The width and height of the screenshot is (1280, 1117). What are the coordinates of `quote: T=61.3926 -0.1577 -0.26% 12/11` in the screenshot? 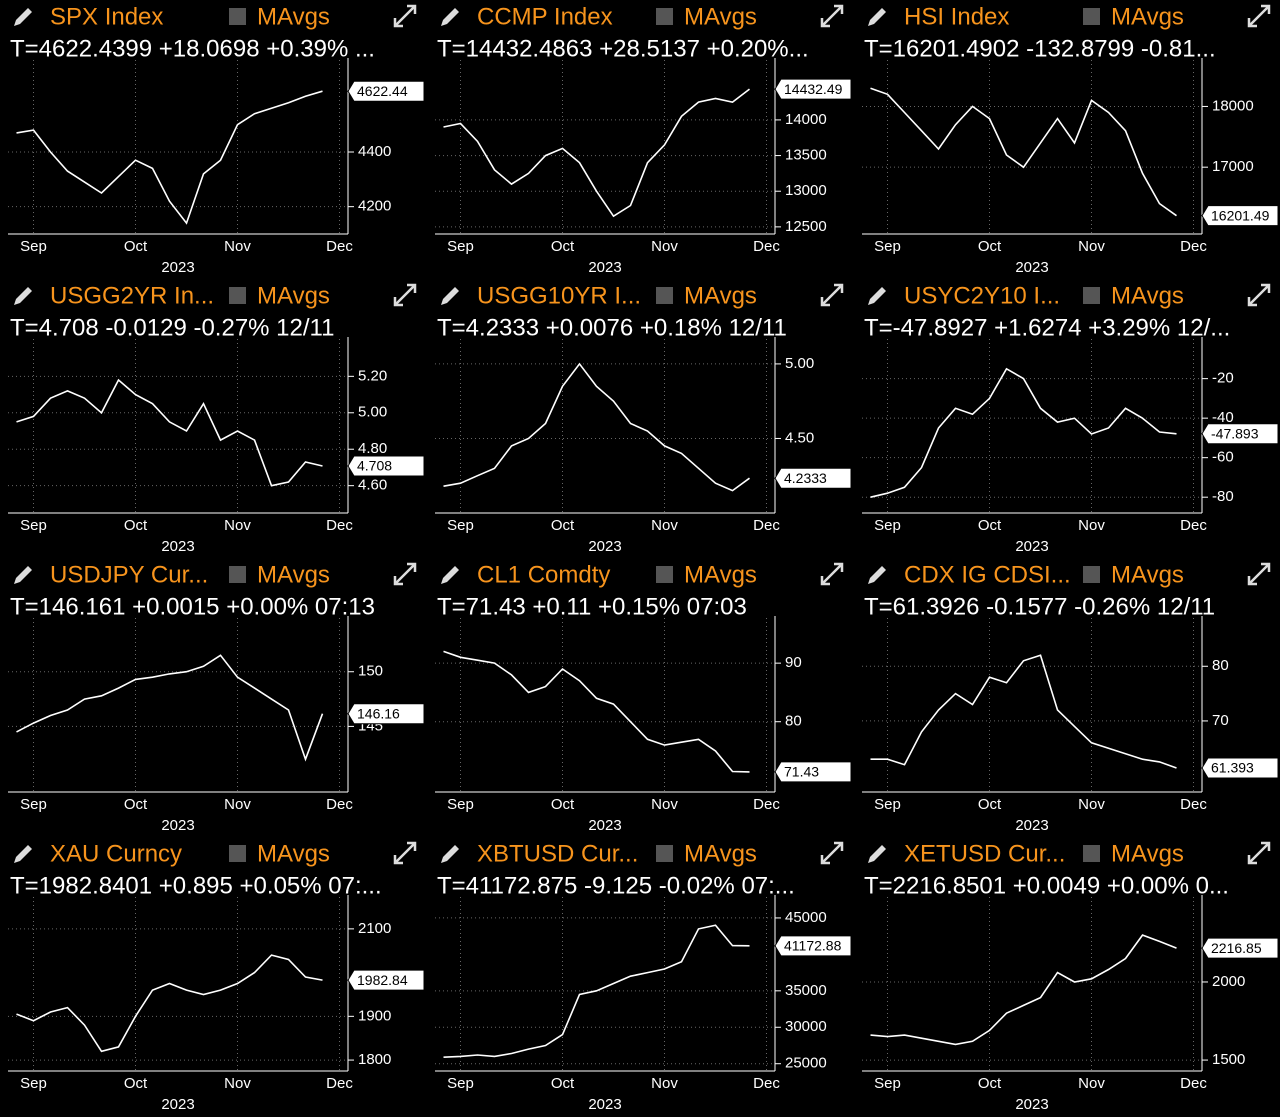 It's located at (1039, 606).